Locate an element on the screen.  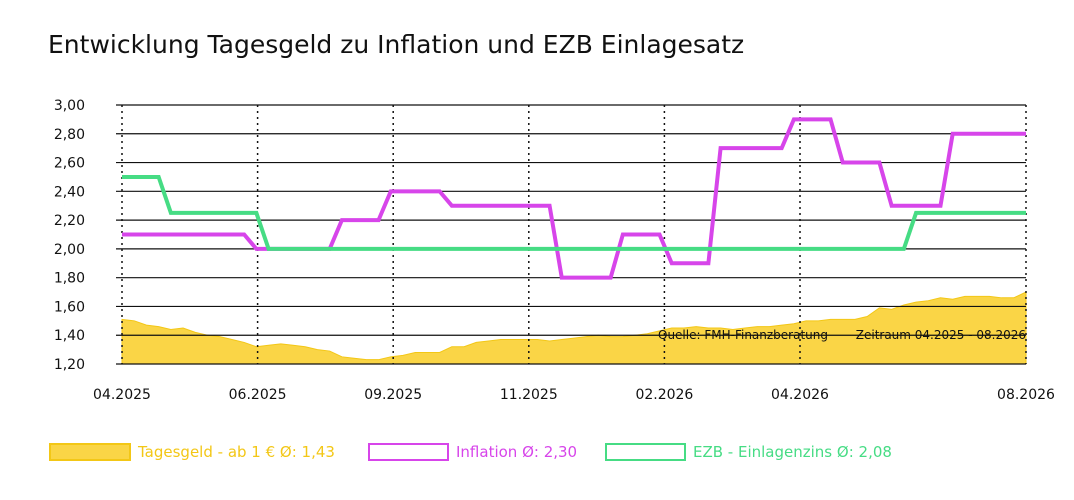
period-annotation: Zeitraum 04.2025 - 08.2026 is located at coordinates (941, 335).